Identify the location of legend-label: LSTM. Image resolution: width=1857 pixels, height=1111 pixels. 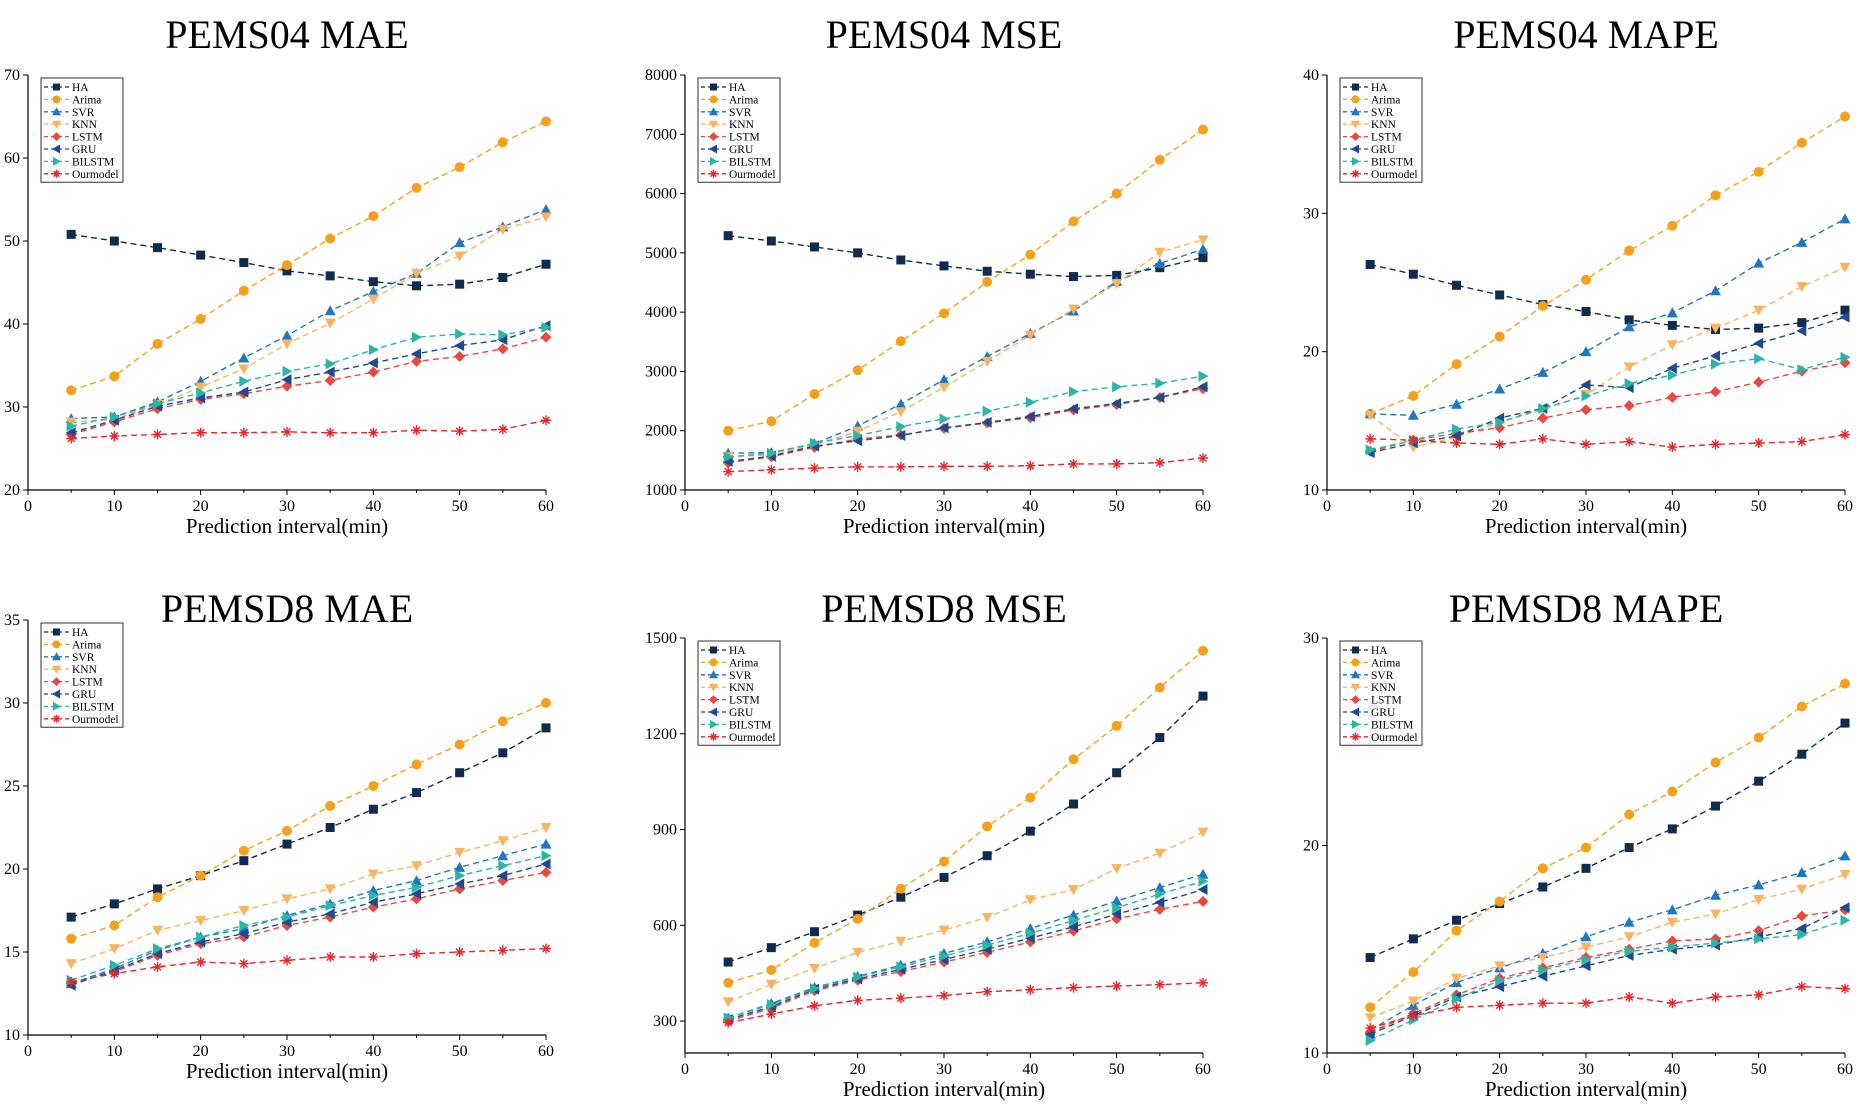
(744, 138).